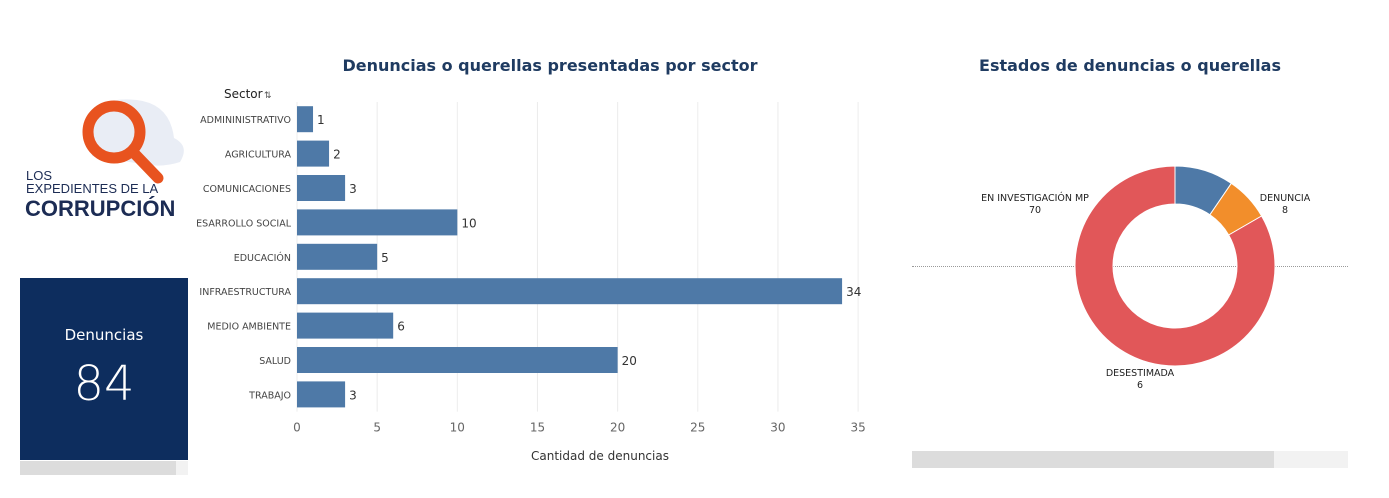 The width and height of the screenshot is (1389, 498). Describe the element at coordinates (321, 120) in the screenshot. I see `bar-value-label: 1` at that location.